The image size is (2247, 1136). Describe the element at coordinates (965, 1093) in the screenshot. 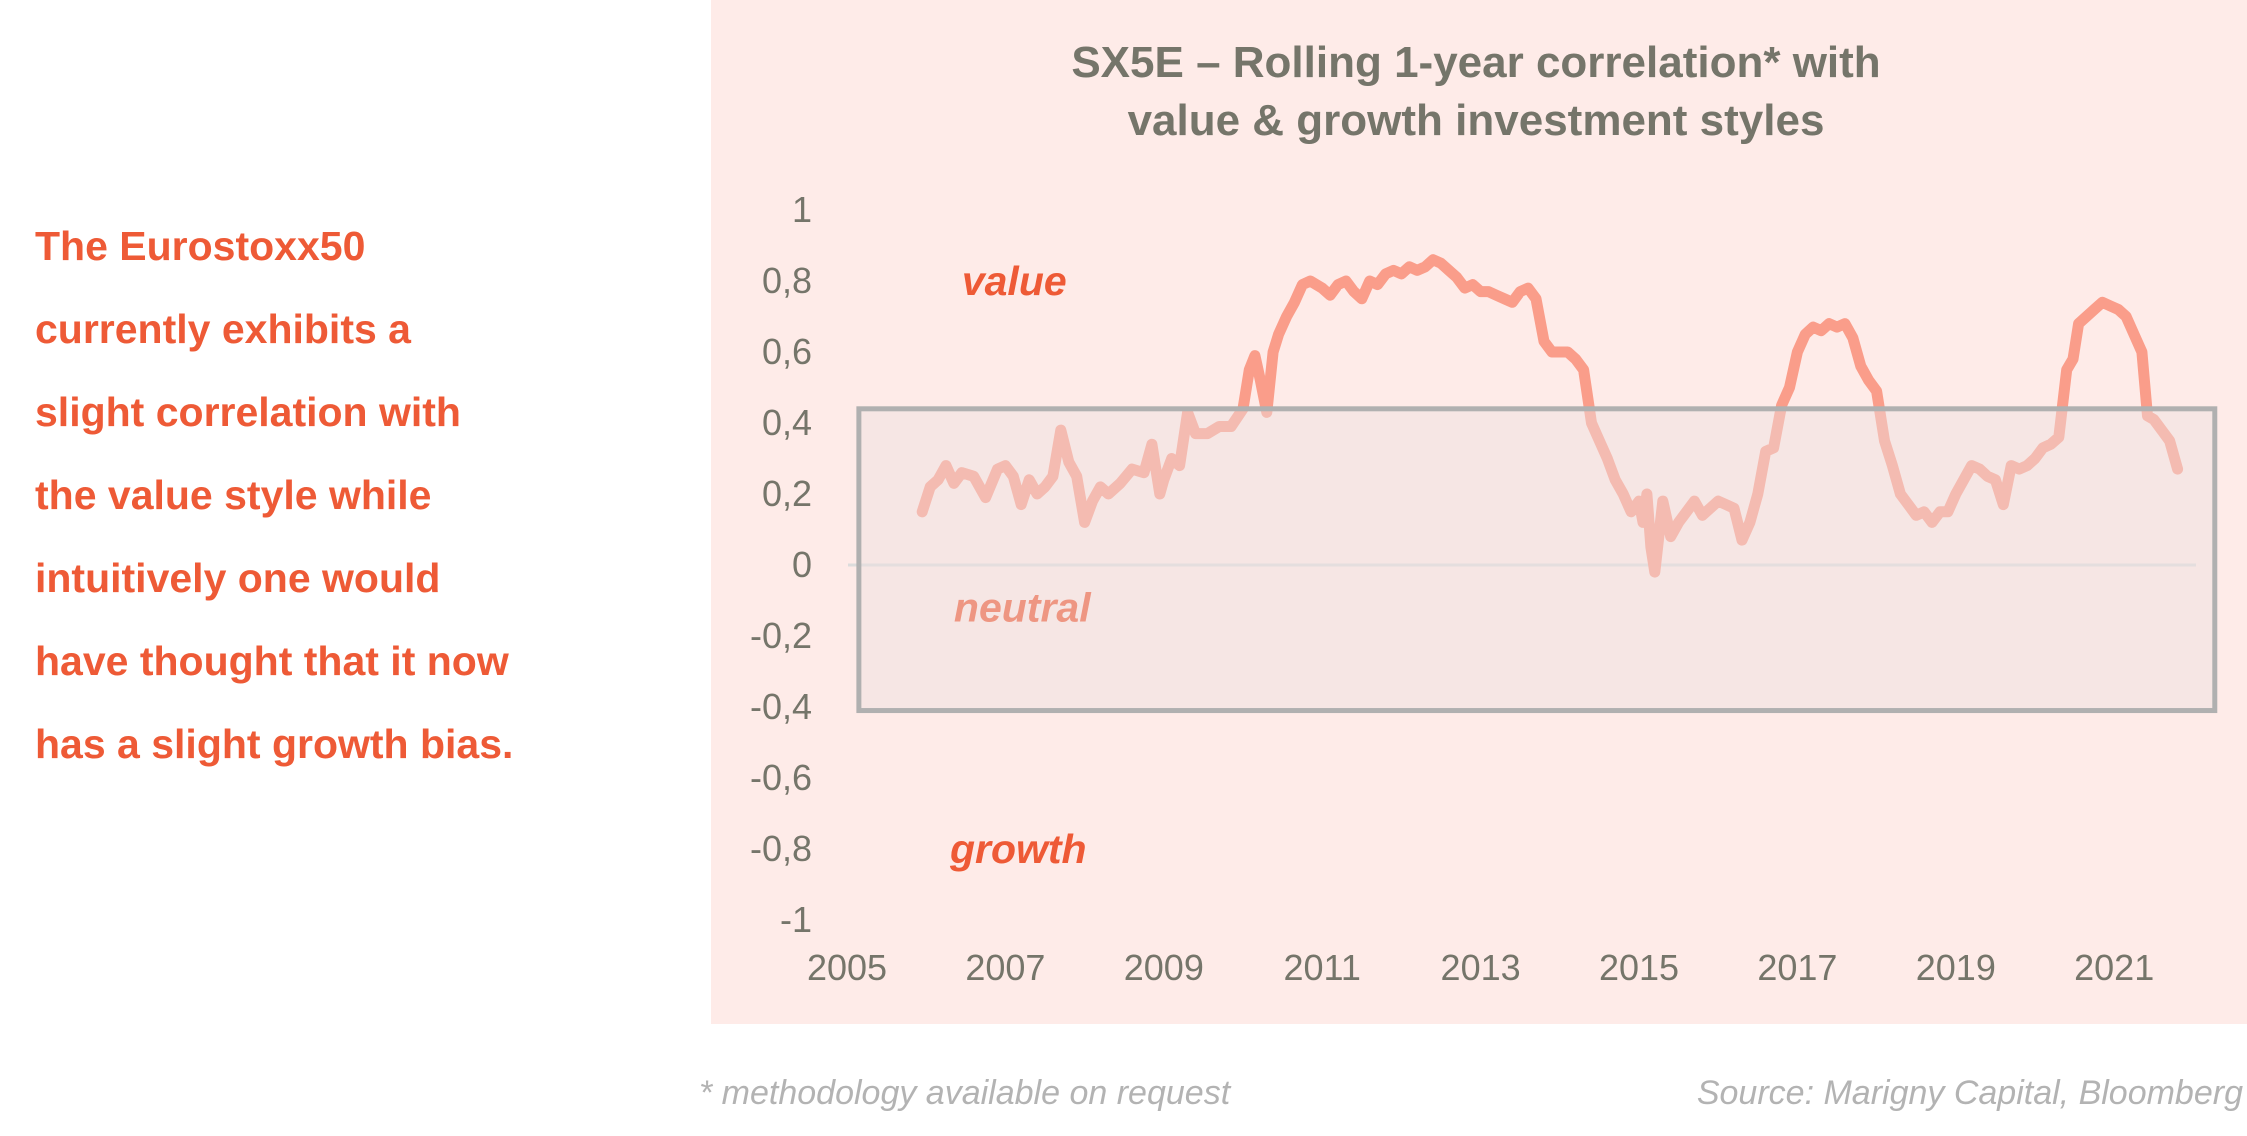

I see `methodology-note: * methodology available on request` at that location.